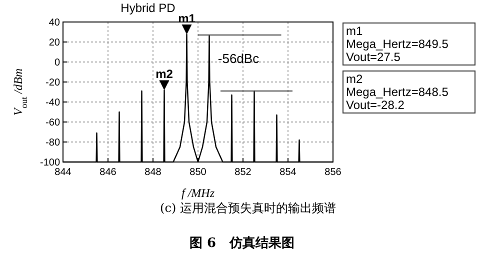  Describe the element at coordinates (53, 143) in the screenshot. I see `y-tick-label: -80` at that location.